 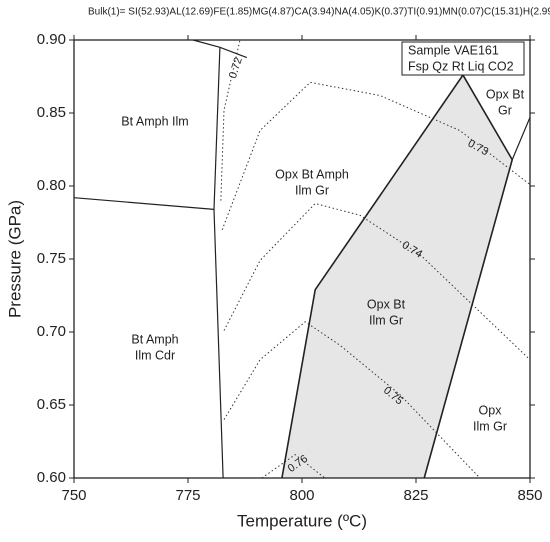 I want to click on y-tick-label: 0.90, so click(x=51, y=39).